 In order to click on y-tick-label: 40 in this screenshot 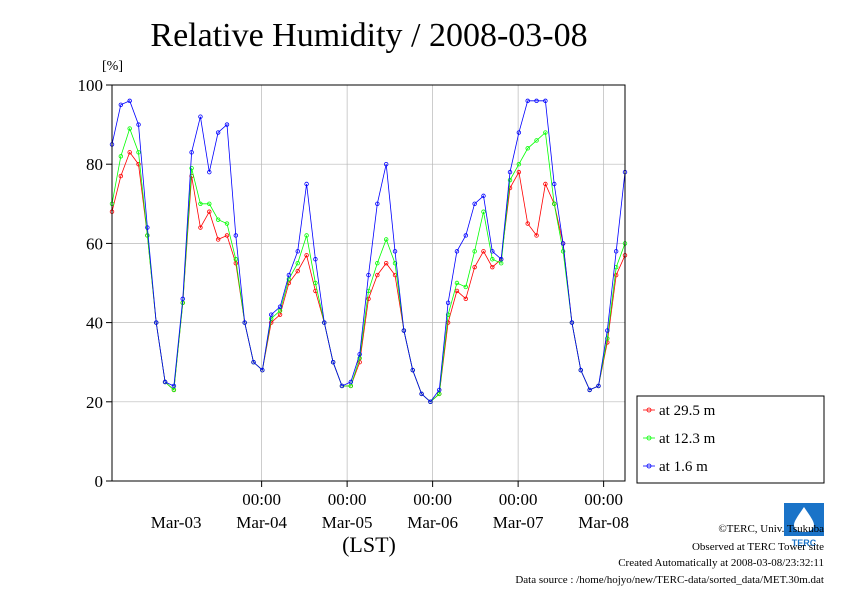, I will do `click(94, 323)`.